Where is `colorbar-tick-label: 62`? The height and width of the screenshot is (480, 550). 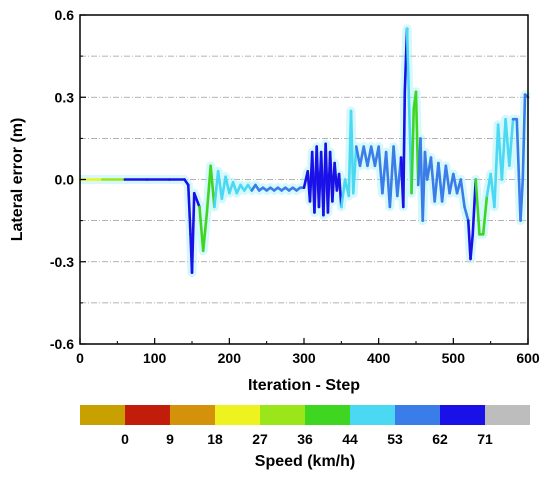 colorbar-tick-label: 62 is located at coordinates (440, 439).